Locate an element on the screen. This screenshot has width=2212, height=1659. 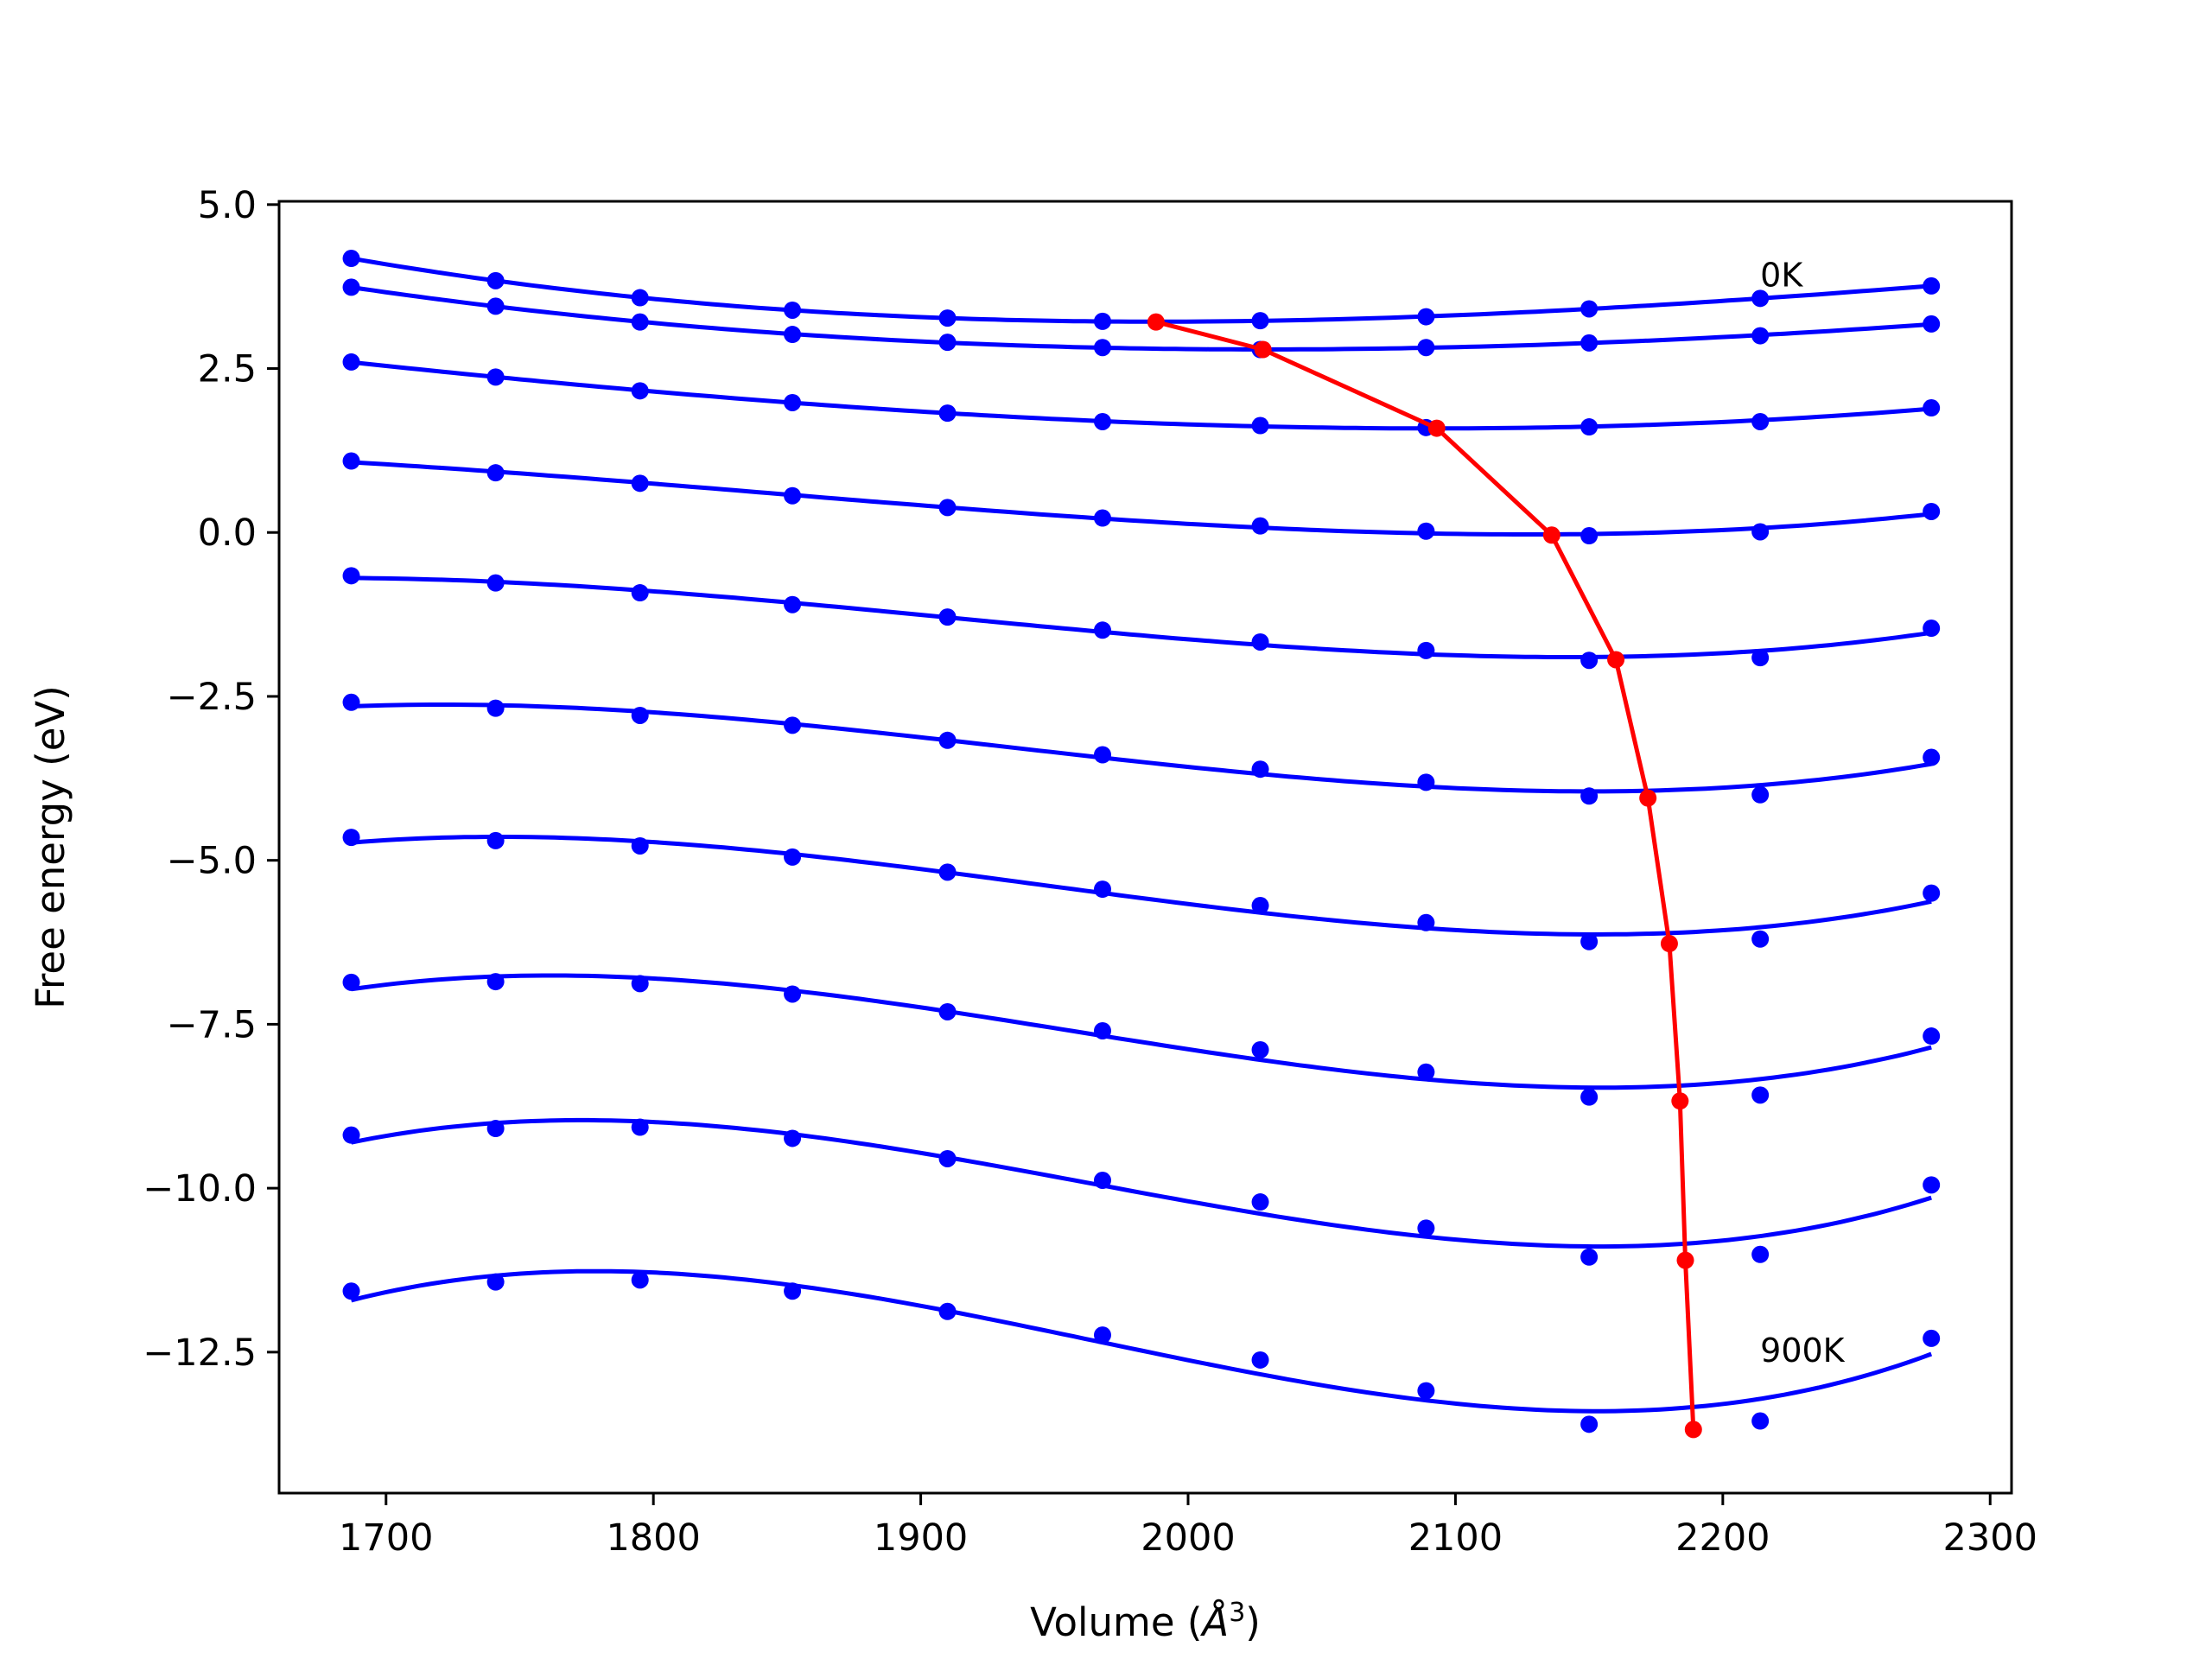
x-tick-label: 2200 is located at coordinates (1722, 1538).